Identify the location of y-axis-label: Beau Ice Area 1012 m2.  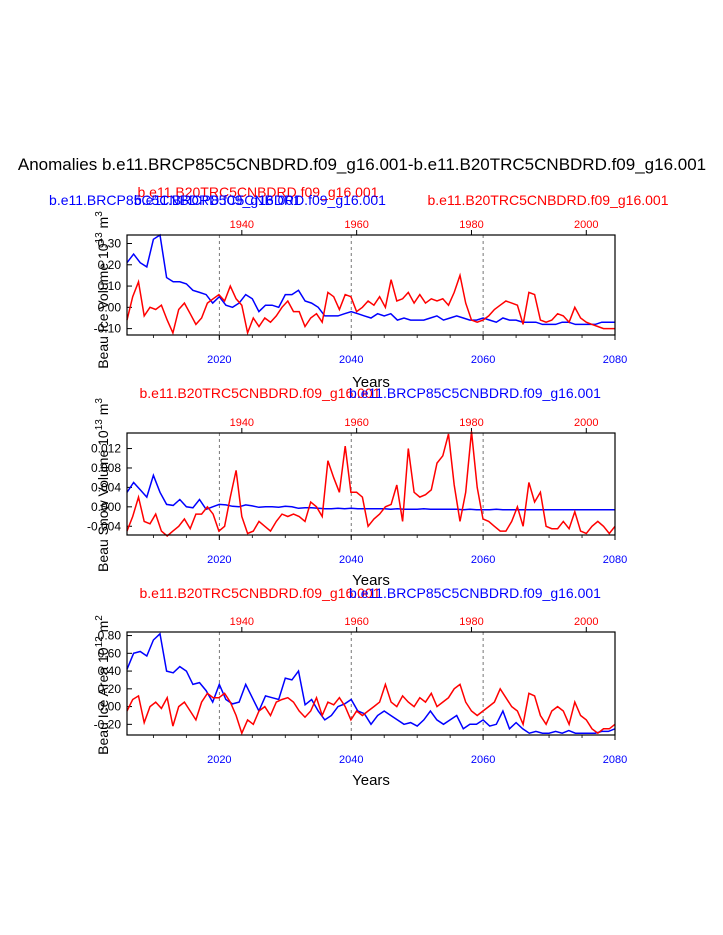
(102, 685).